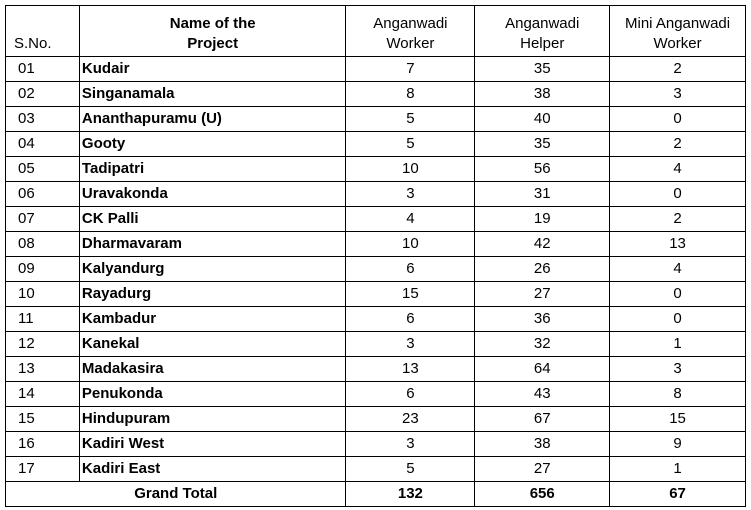 This screenshot has height=510, width=751. Describe the element at coordinates (678, 33) in the screenshot. I see `header-text: Mini Anganwadi Worker` at that location.